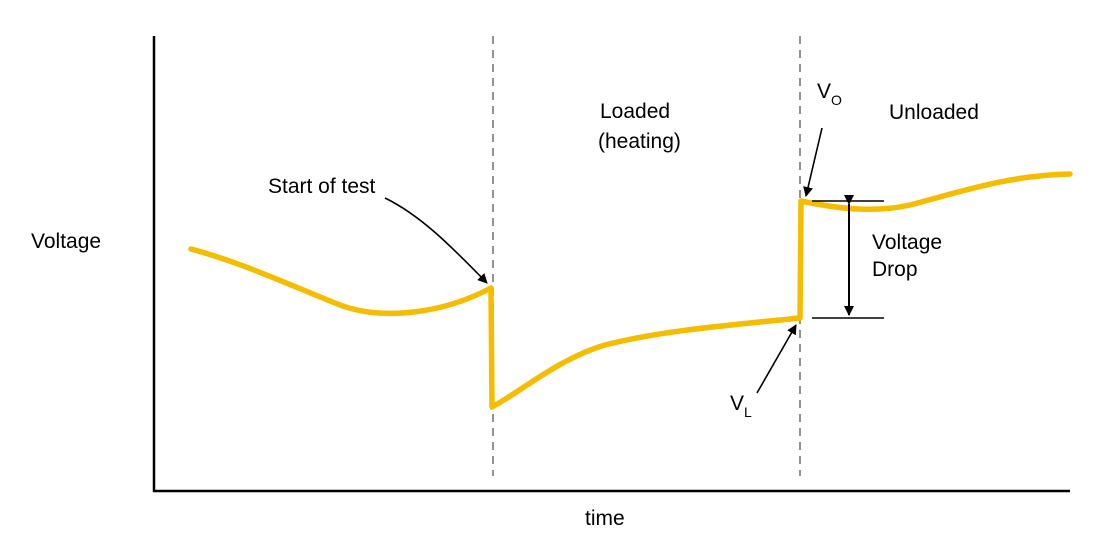 The height and width of the screenshot is (544, 1108). What do you see at coordinates (635, 111) in the screenshot?
I see `loaded-label: Loaded` at bounding box center [635, 111].